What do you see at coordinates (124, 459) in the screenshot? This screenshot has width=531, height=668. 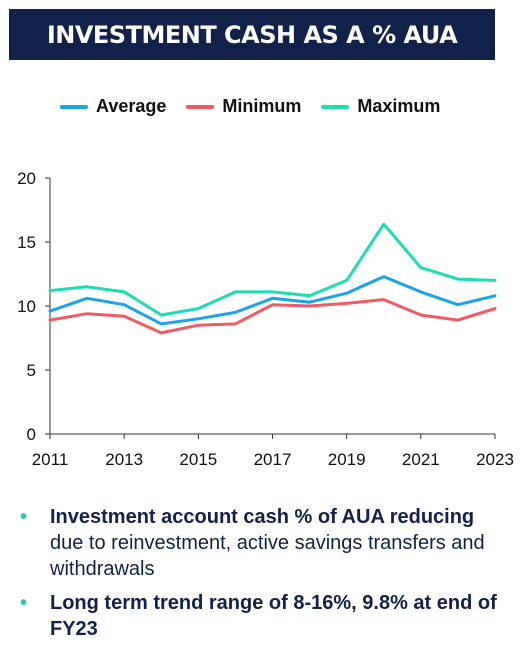 I see `x-tick-label: 2013` at bounding box center [124, 459].